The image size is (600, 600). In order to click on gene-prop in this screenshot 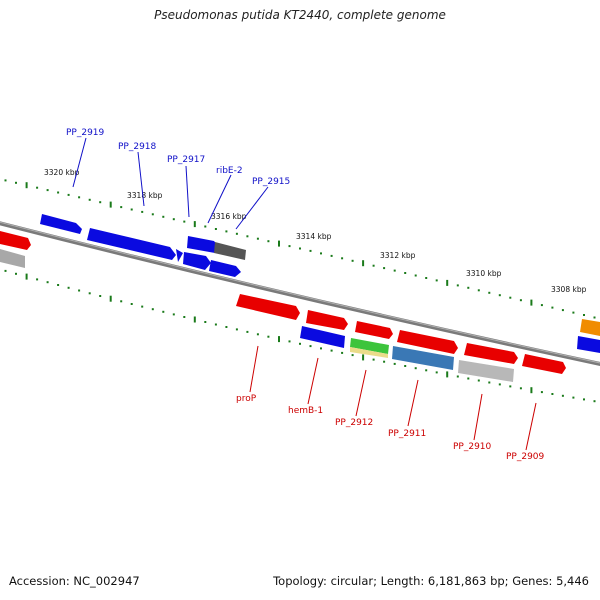, I will do `click(268, 307)`.